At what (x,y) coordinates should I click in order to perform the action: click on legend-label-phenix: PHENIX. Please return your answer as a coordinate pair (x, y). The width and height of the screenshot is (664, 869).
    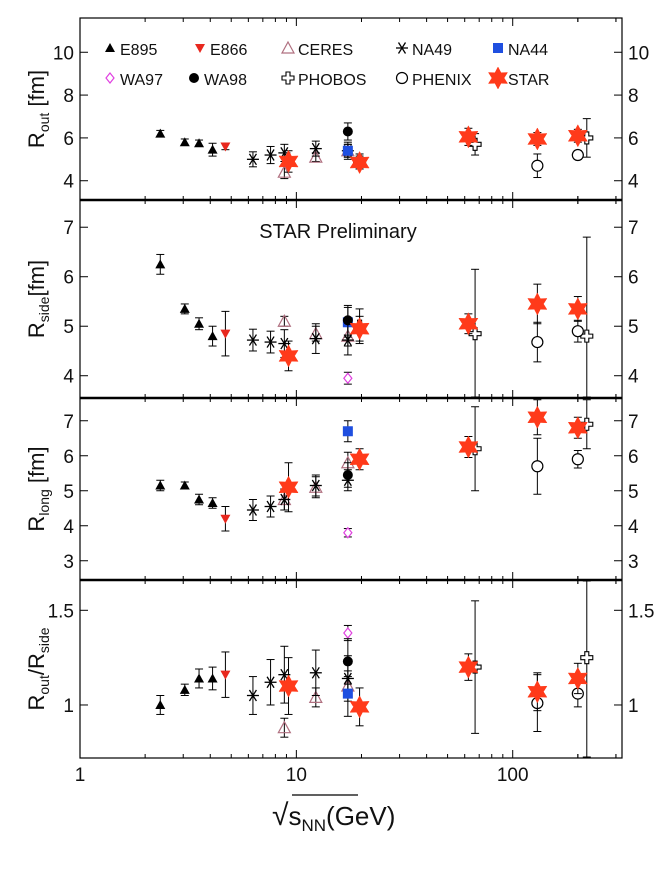
    Looking at the image, I should click on (442, 80).